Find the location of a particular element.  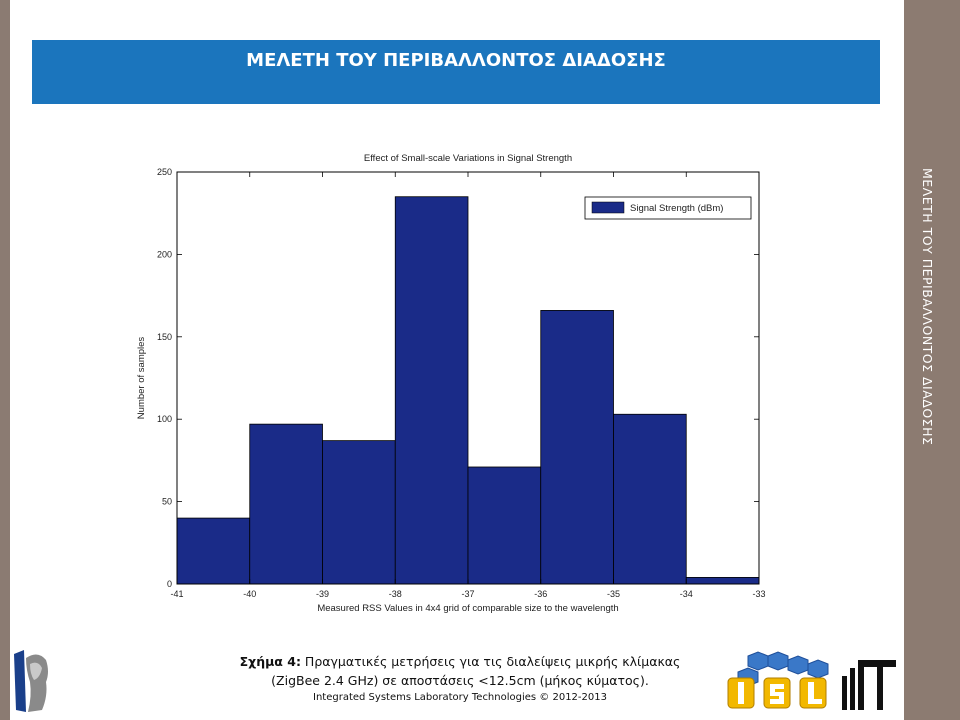

department-logo is located at coordinates (869, 681).